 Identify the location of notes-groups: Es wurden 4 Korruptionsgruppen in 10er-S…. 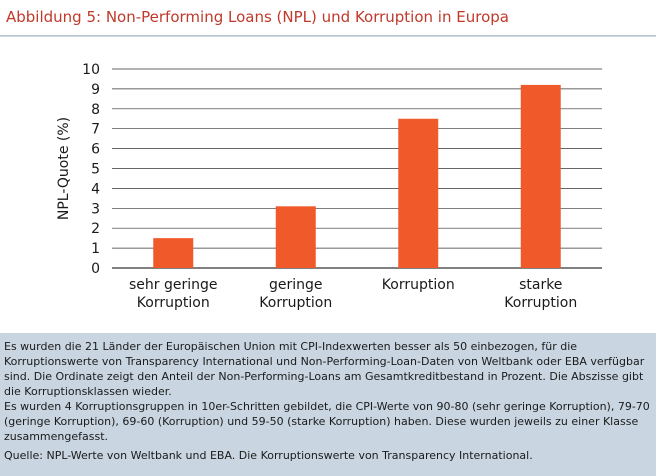
(327, 421).